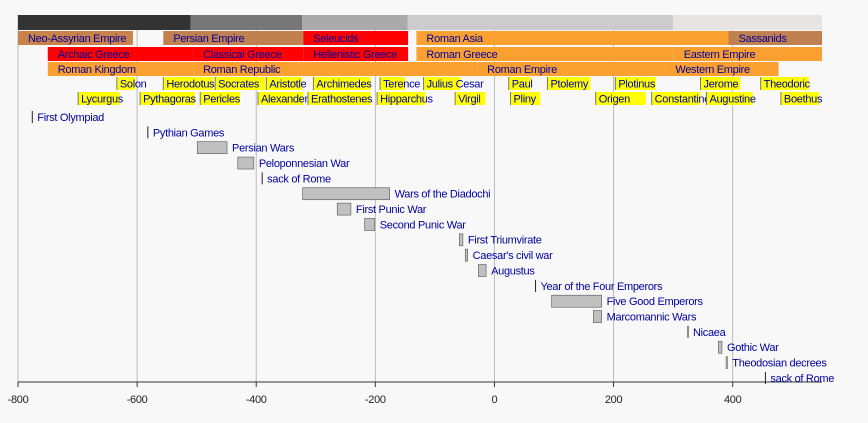 The height and width of the screenshot is (423, 868). I want to click on person-label: Lycurgus, so click(102, 99).